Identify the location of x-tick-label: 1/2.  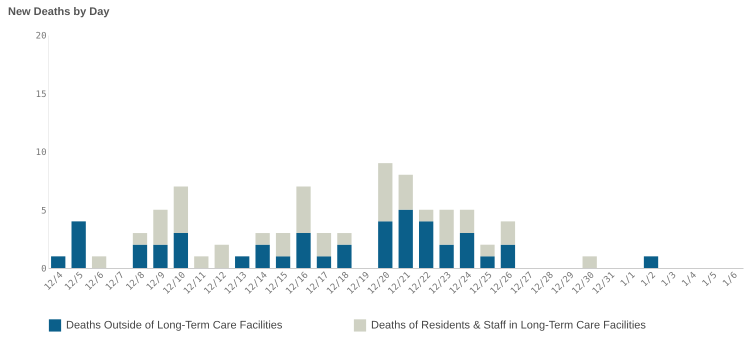
(649, 280).